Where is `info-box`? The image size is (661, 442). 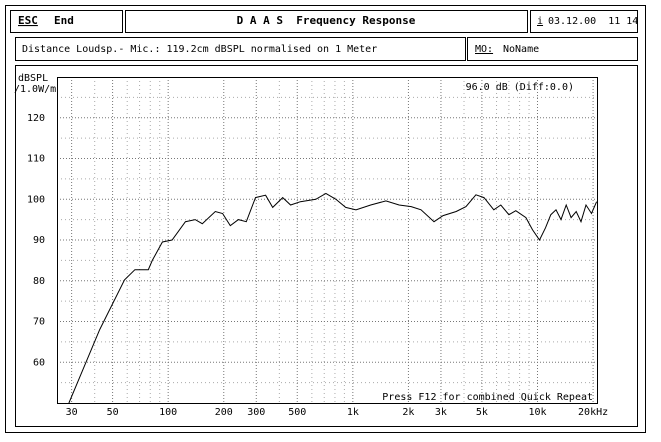
info-box is located at coordinates (240, 49).